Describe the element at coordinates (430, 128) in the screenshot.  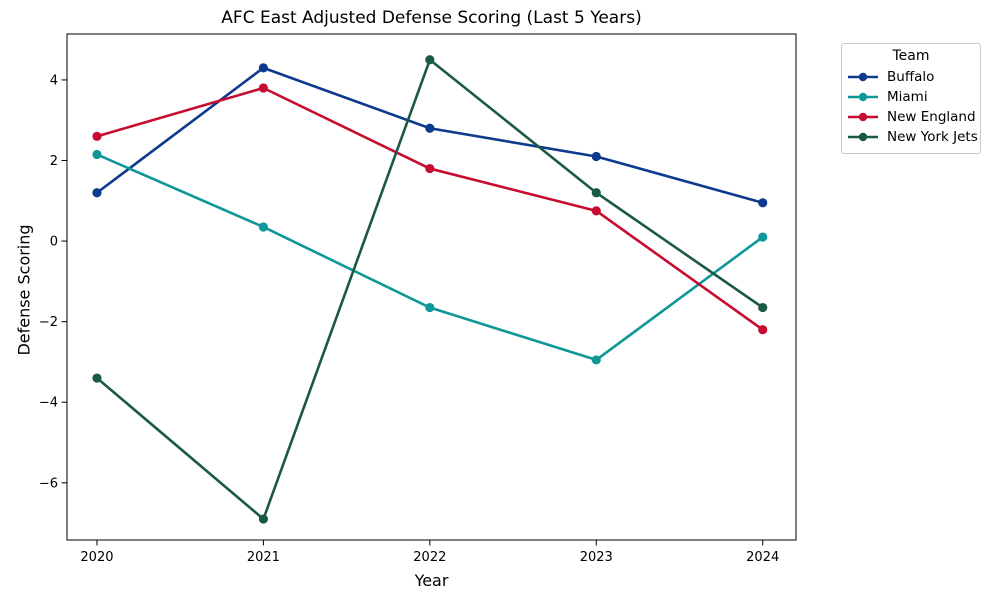
I see `data-point-buffalo-2022` at that location.